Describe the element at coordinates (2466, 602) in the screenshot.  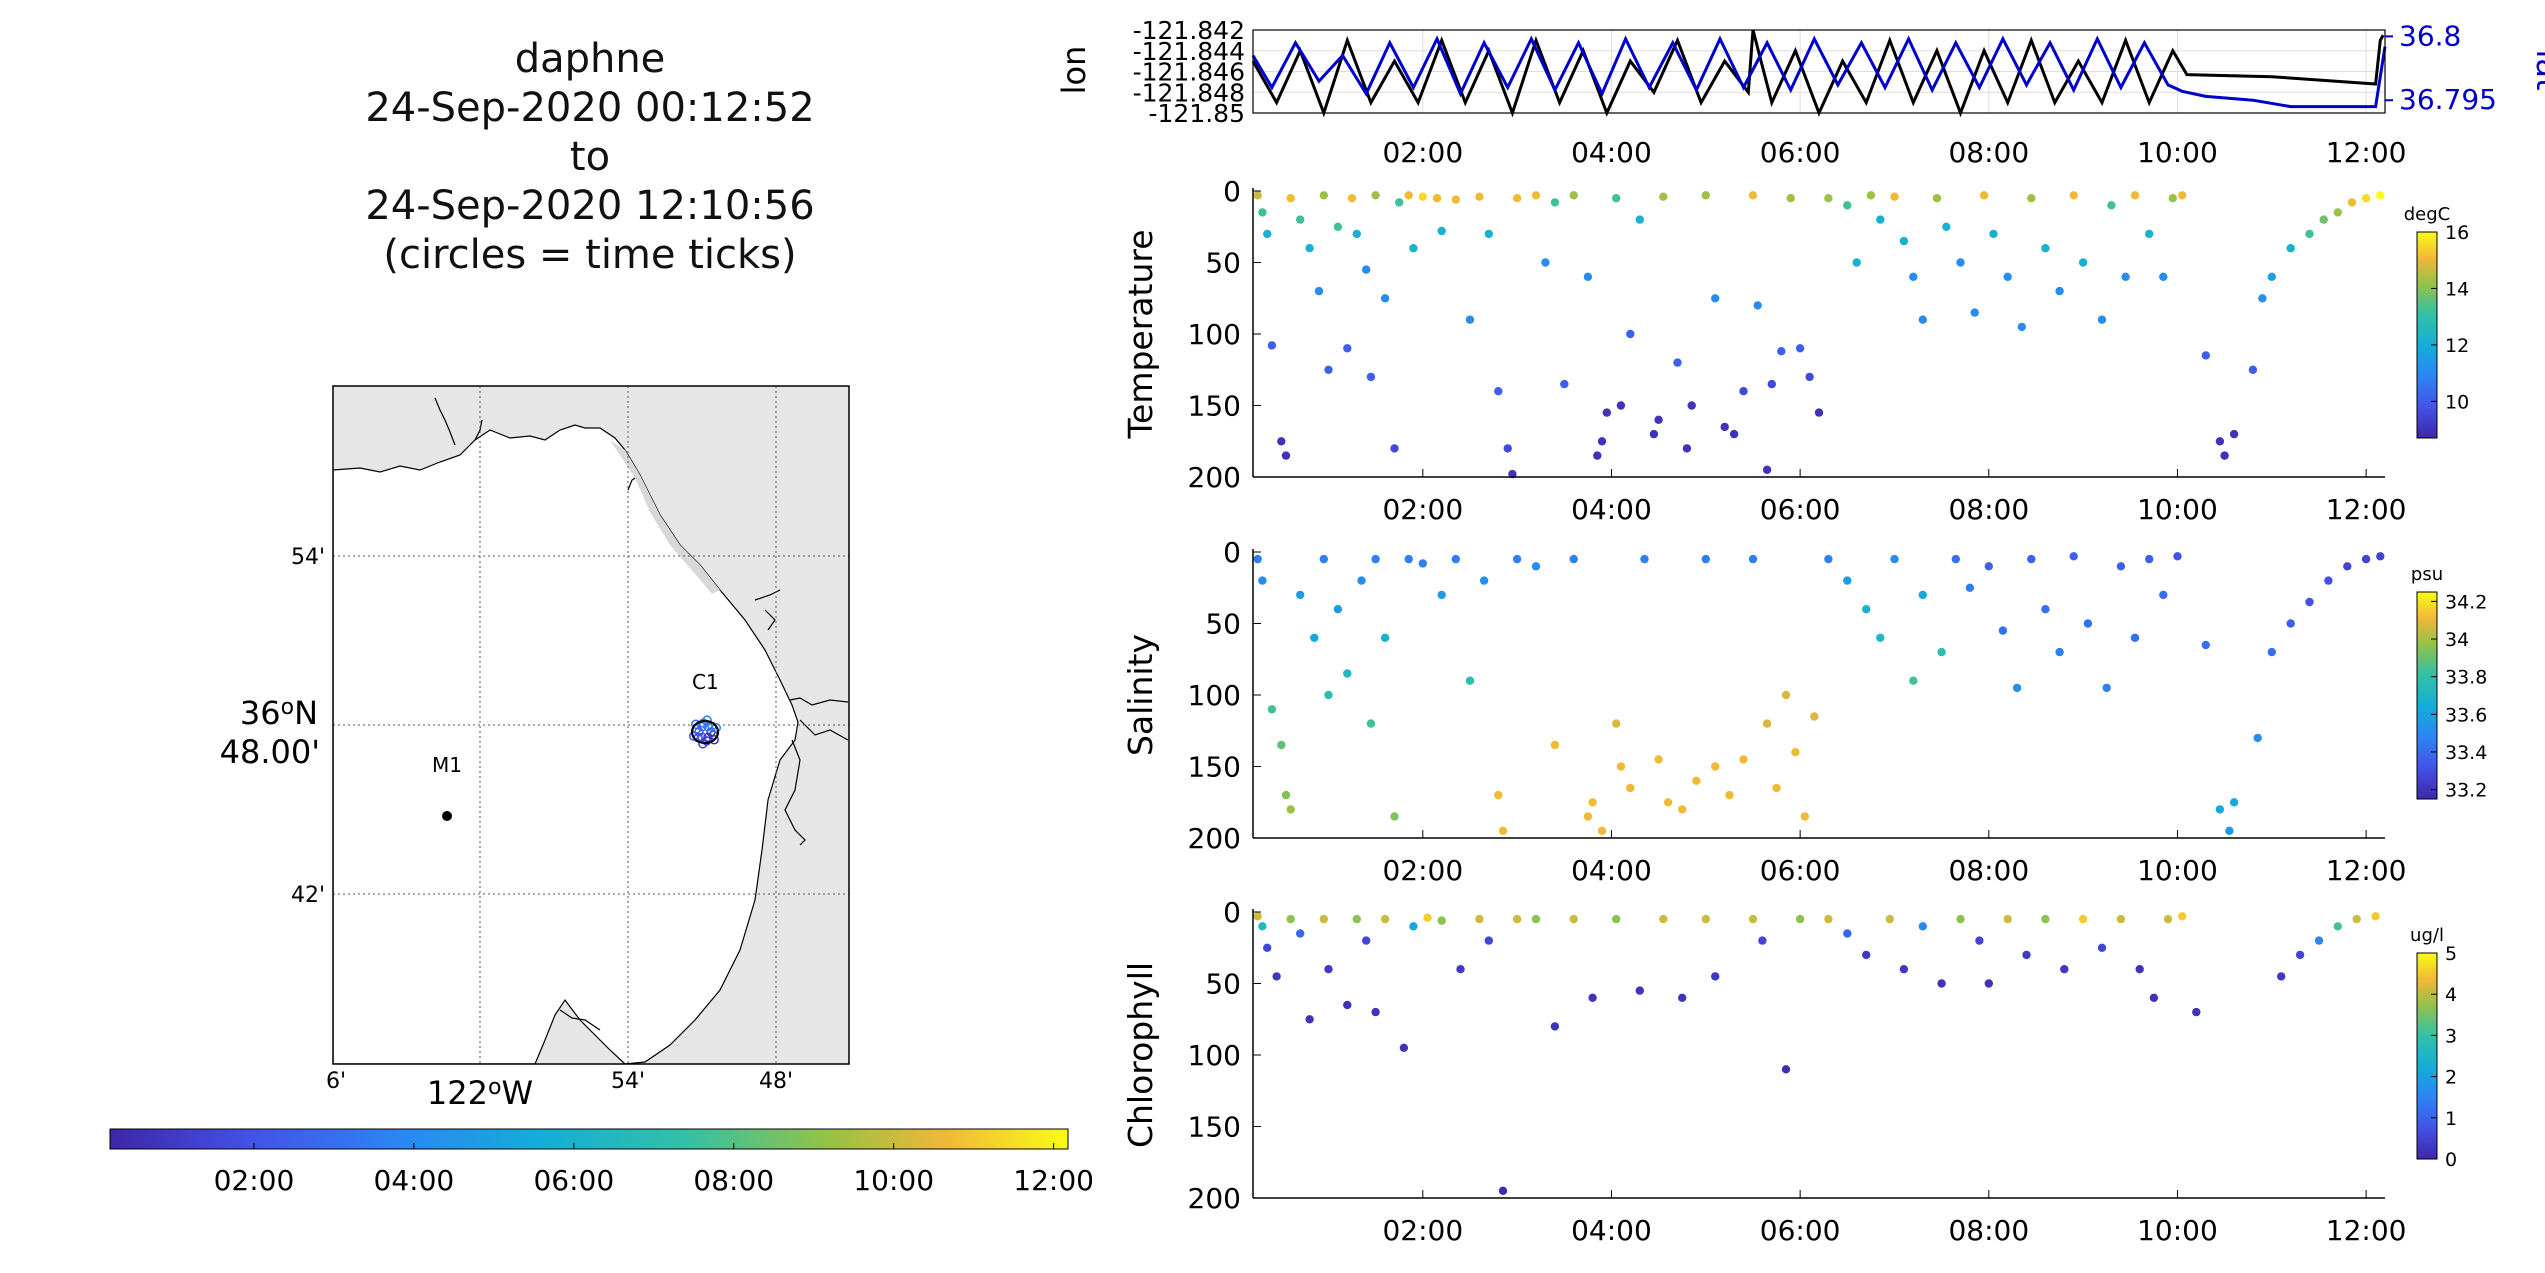
I see `salinity-colorbar-tick-label: 34.2` at that location.